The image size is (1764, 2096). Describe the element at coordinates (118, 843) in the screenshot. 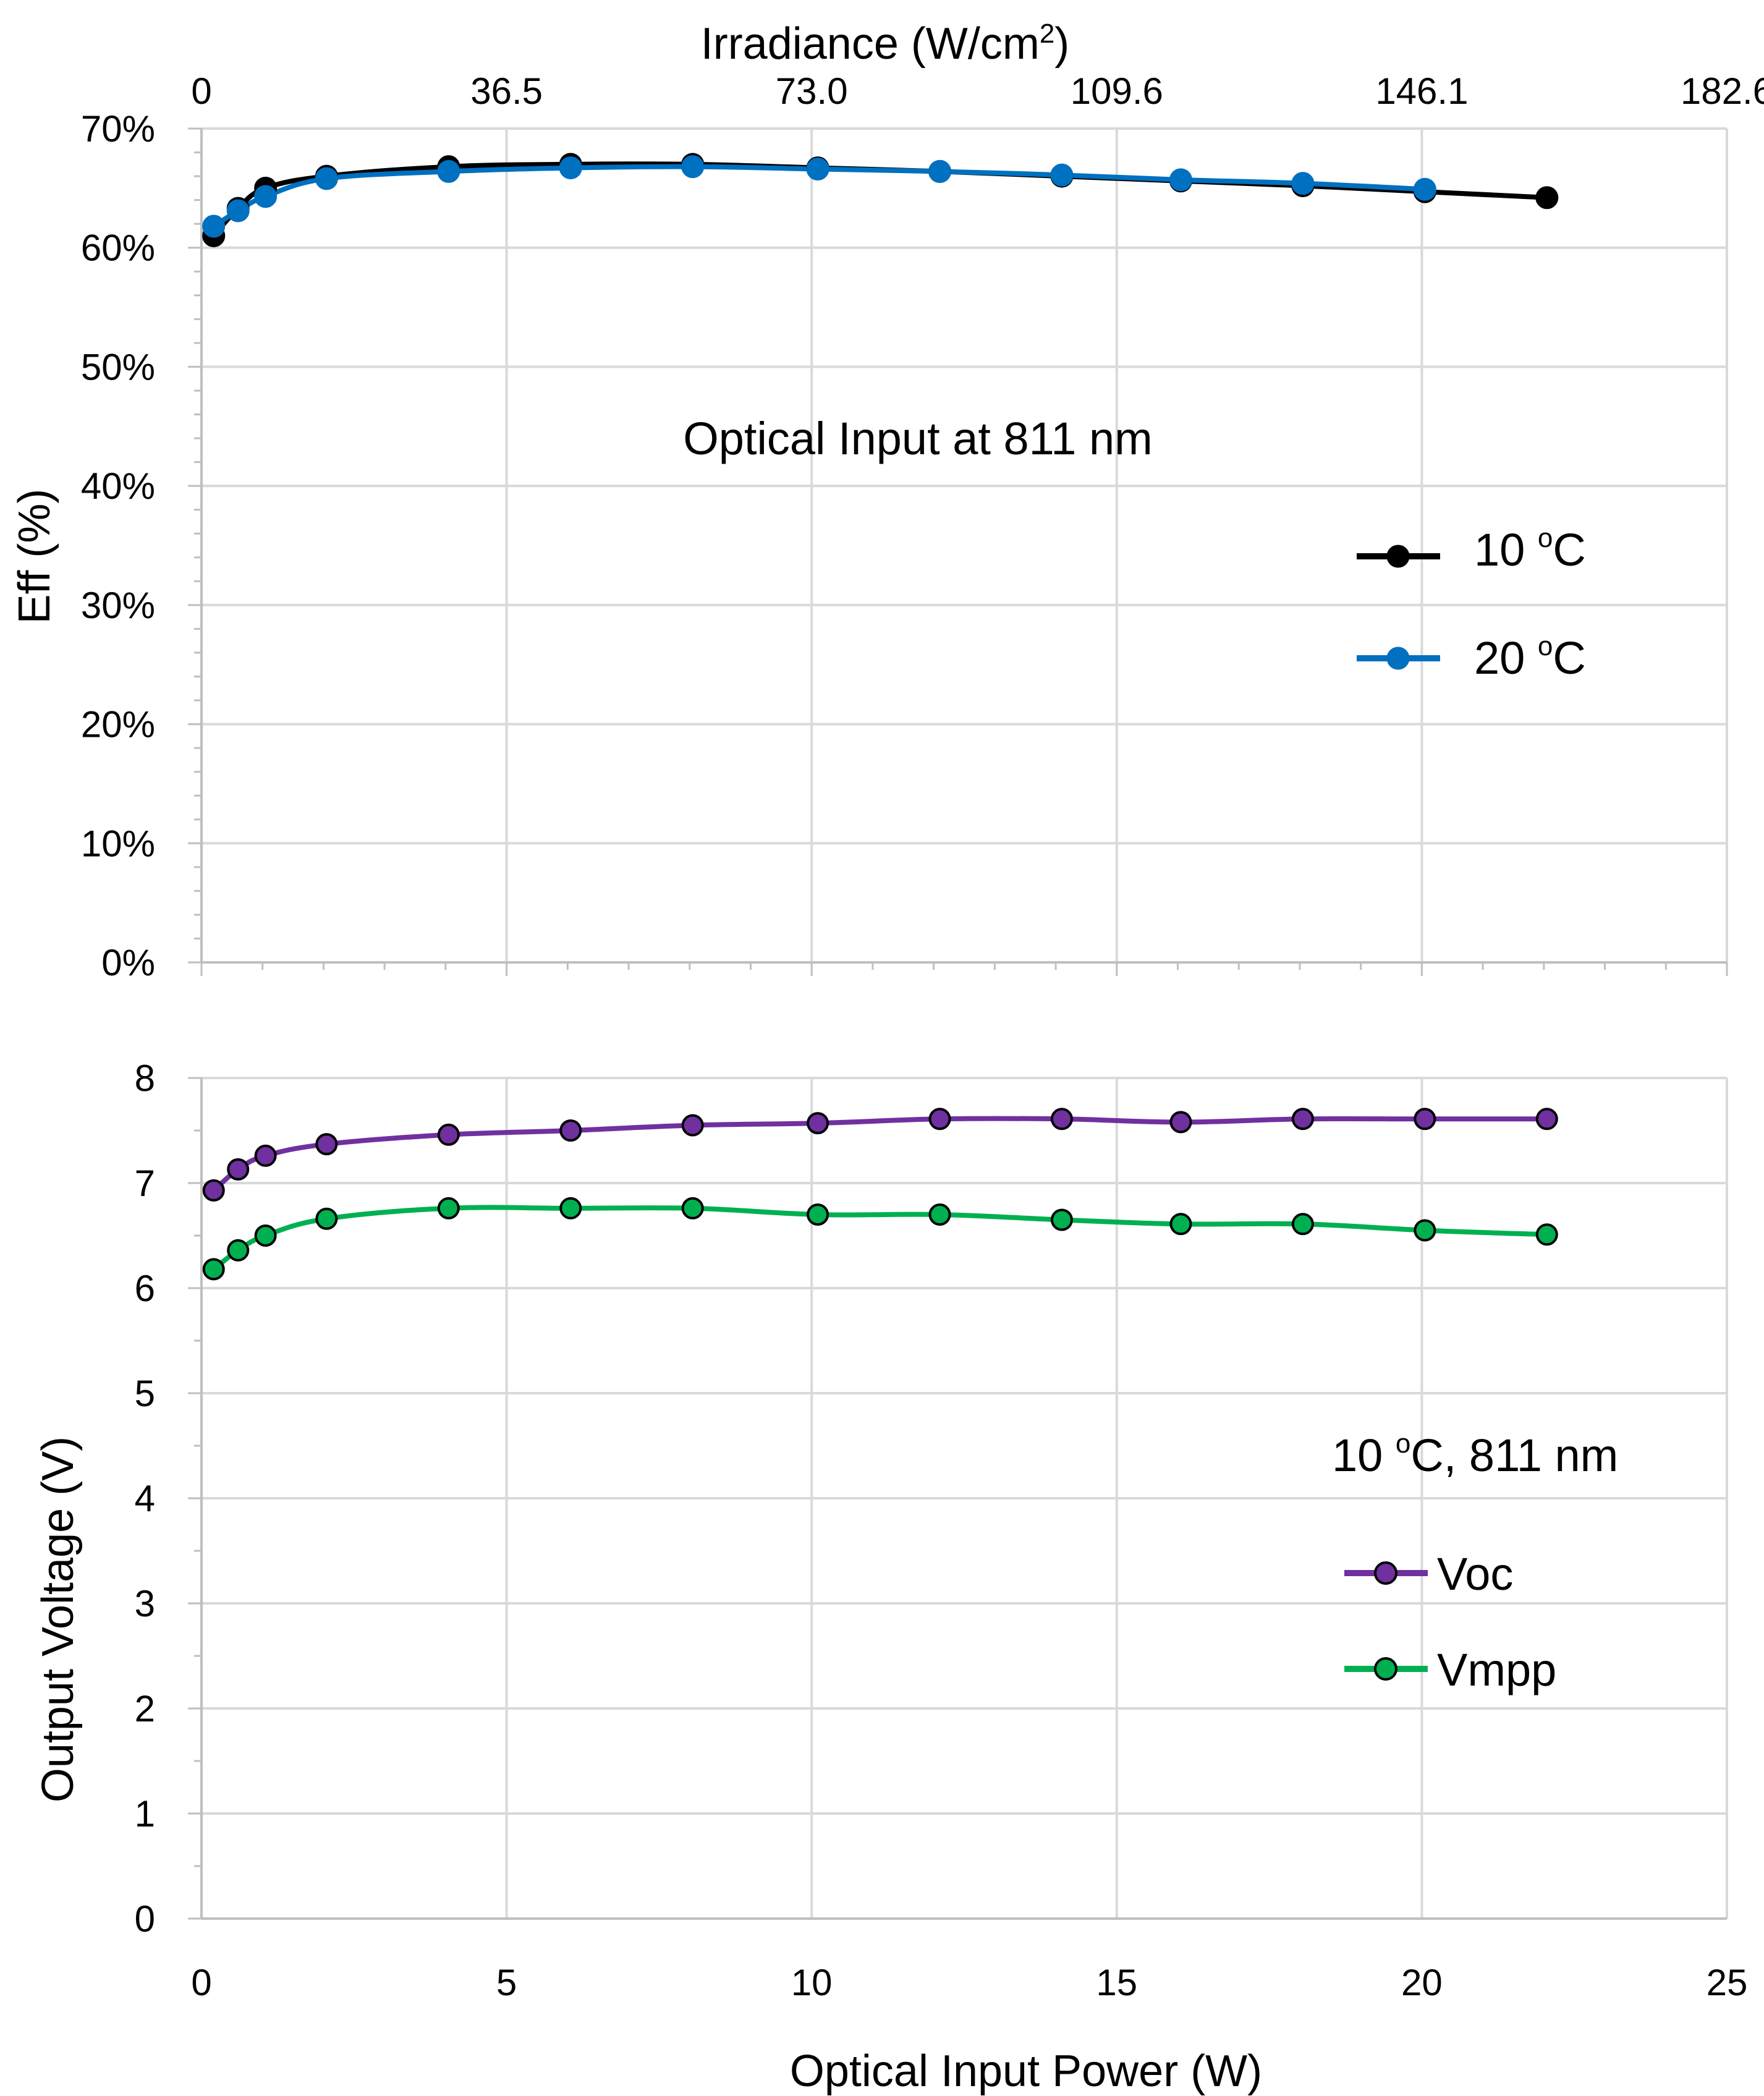

I see `efficiency-y-tick-label-1: 10%` at that location.